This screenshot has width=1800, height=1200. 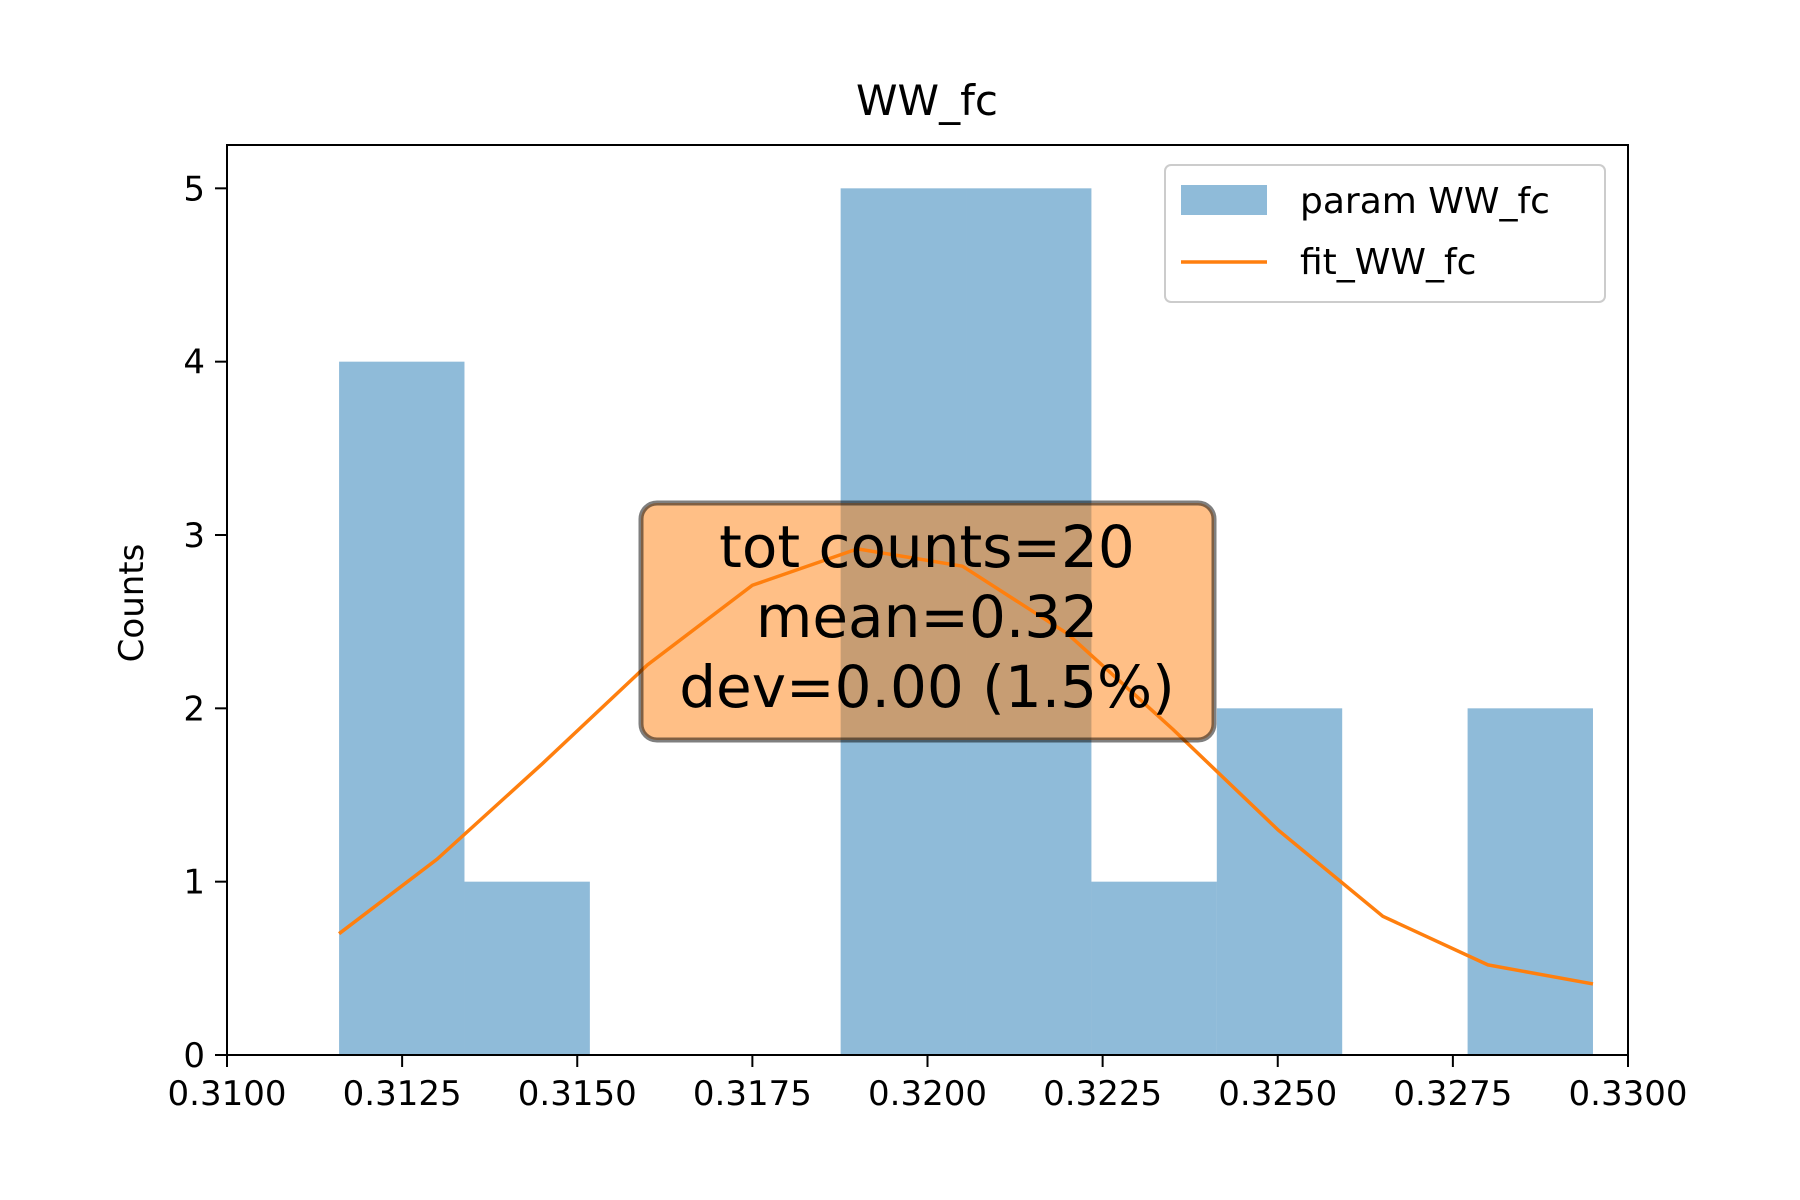 What do you see at coordinates (194, 189) in the screenshot?
I see `y-tick-label: 5` at bounding box center [194, 189].